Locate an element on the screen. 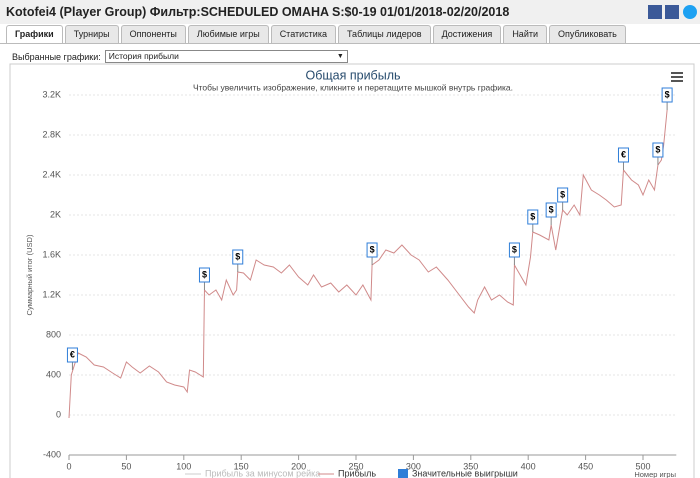 The image size is (700, 478). y-tick-label: 0 is located at coordinates (58, 414).